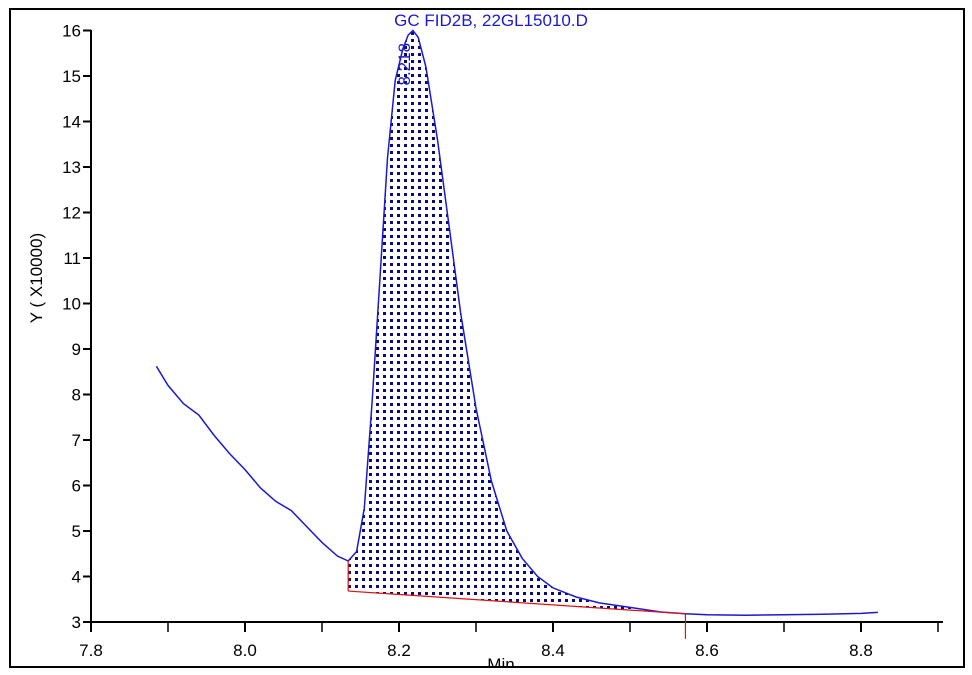 This screenshot has width=972, height=675. Describe the element at coordinates (71, 31) in the screenshot. I see `y-tick-label: 16` at that location.